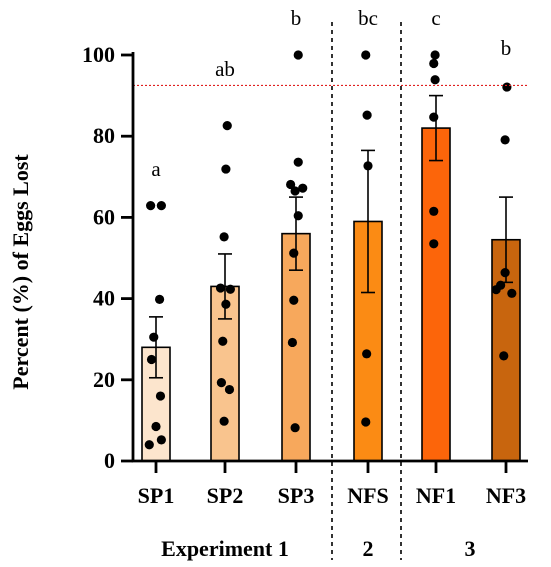 This screenshot has width=551, height=567. Describe the element at coordinates (98, 54) in the screenshot. I see `y-tick-label-100: 100` at that location.